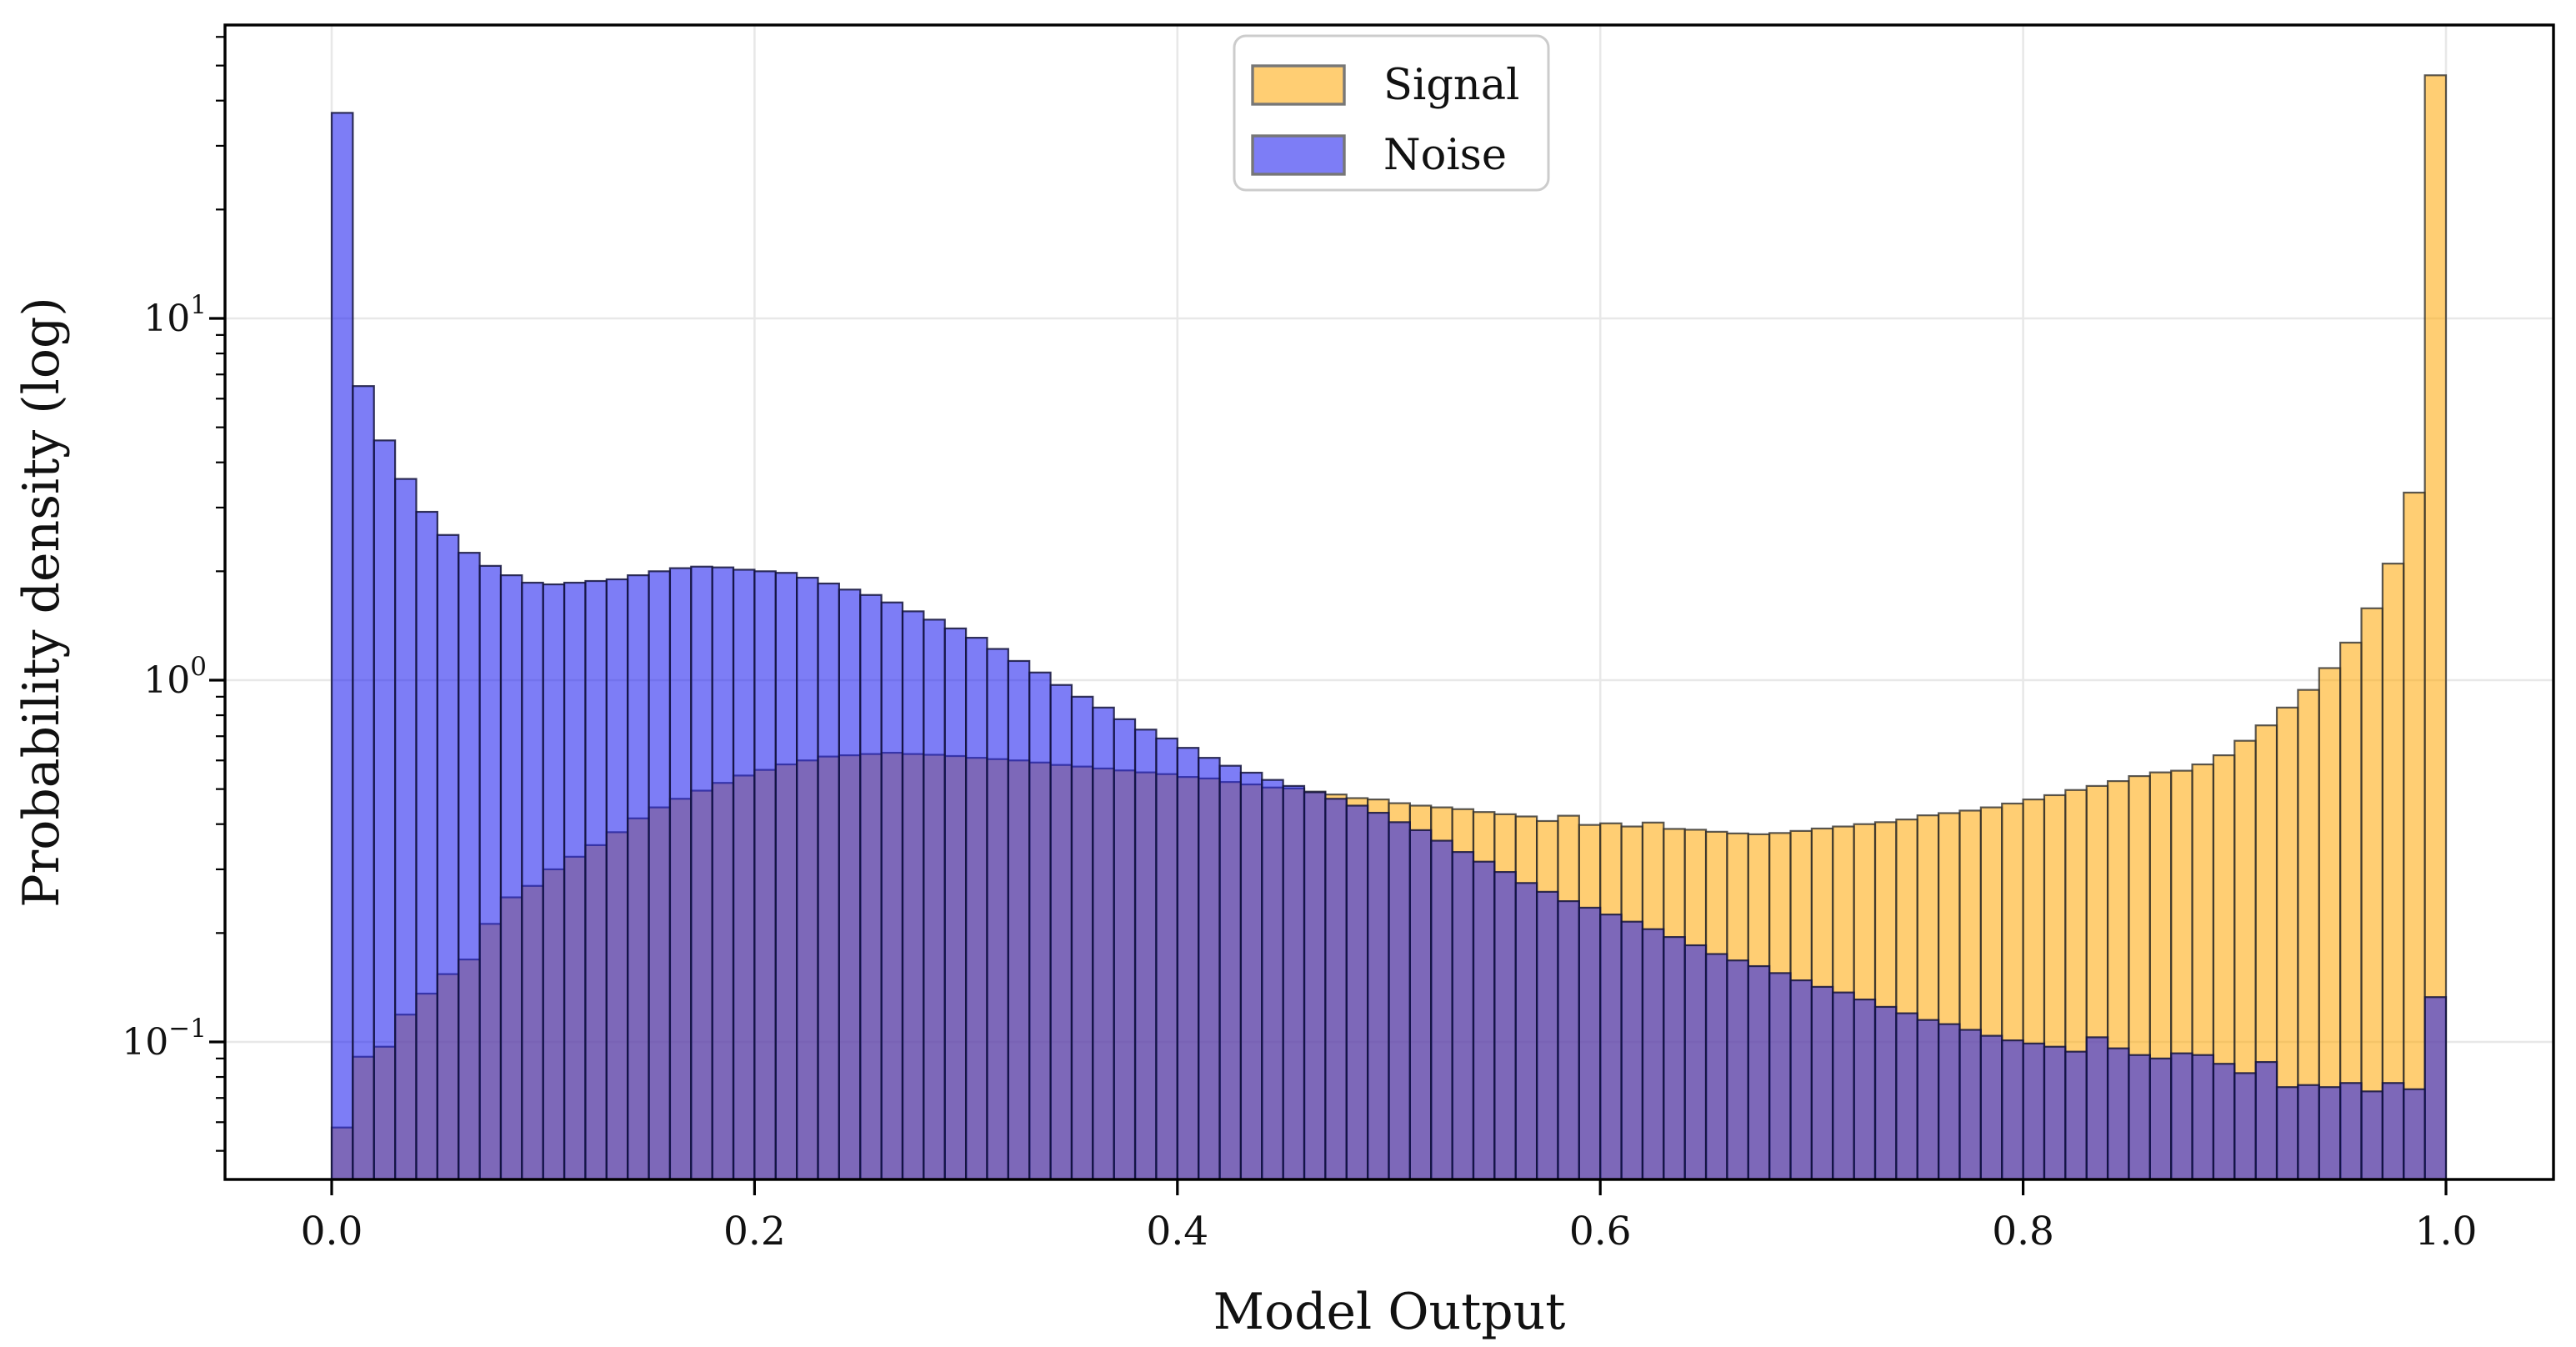 The height and width of the screenshot is (1347, 2576). I want to click on x-tick-label: 0.6, so click(1601, 1231).